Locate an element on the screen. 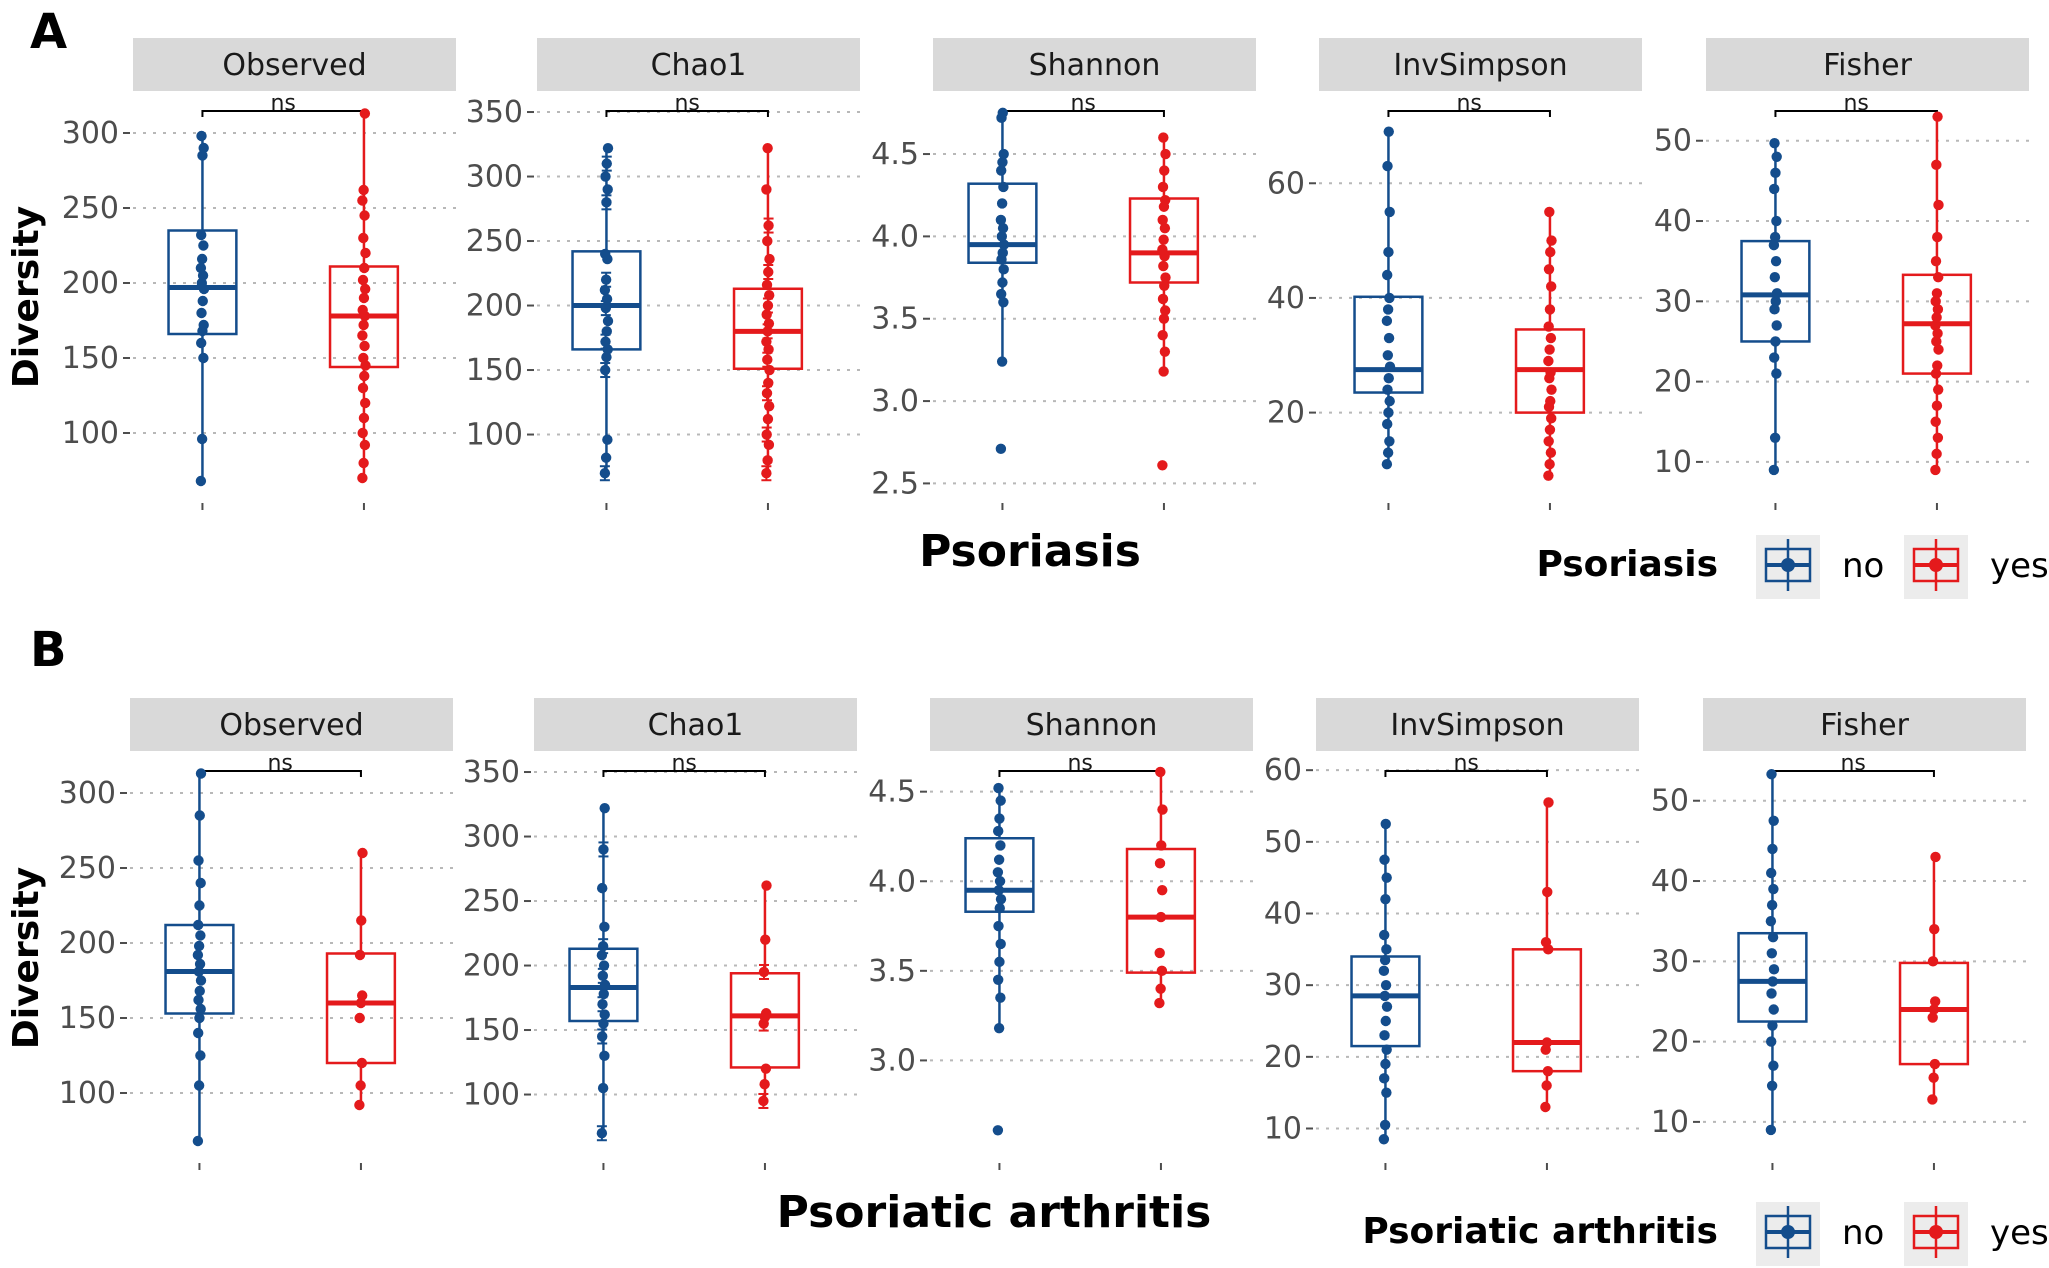 This screenshot has width=2049, height=1268. y-tick-label: 4.5 is located at coordinates (895, 154).